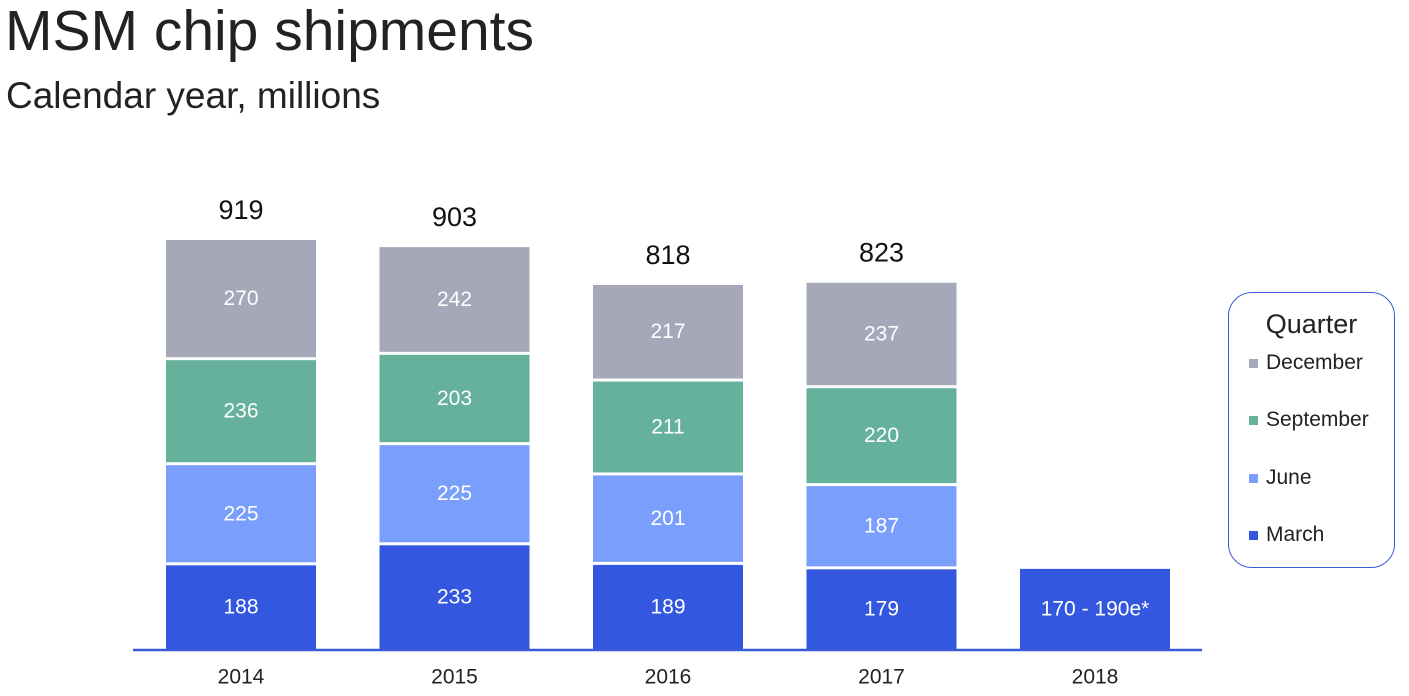 The width and height of the screenshot is (1409, 696). What do you see at coordinates (881, 253) in the screenshot?
I see `total-label-2017: 823` at bounding box center [881, 253].